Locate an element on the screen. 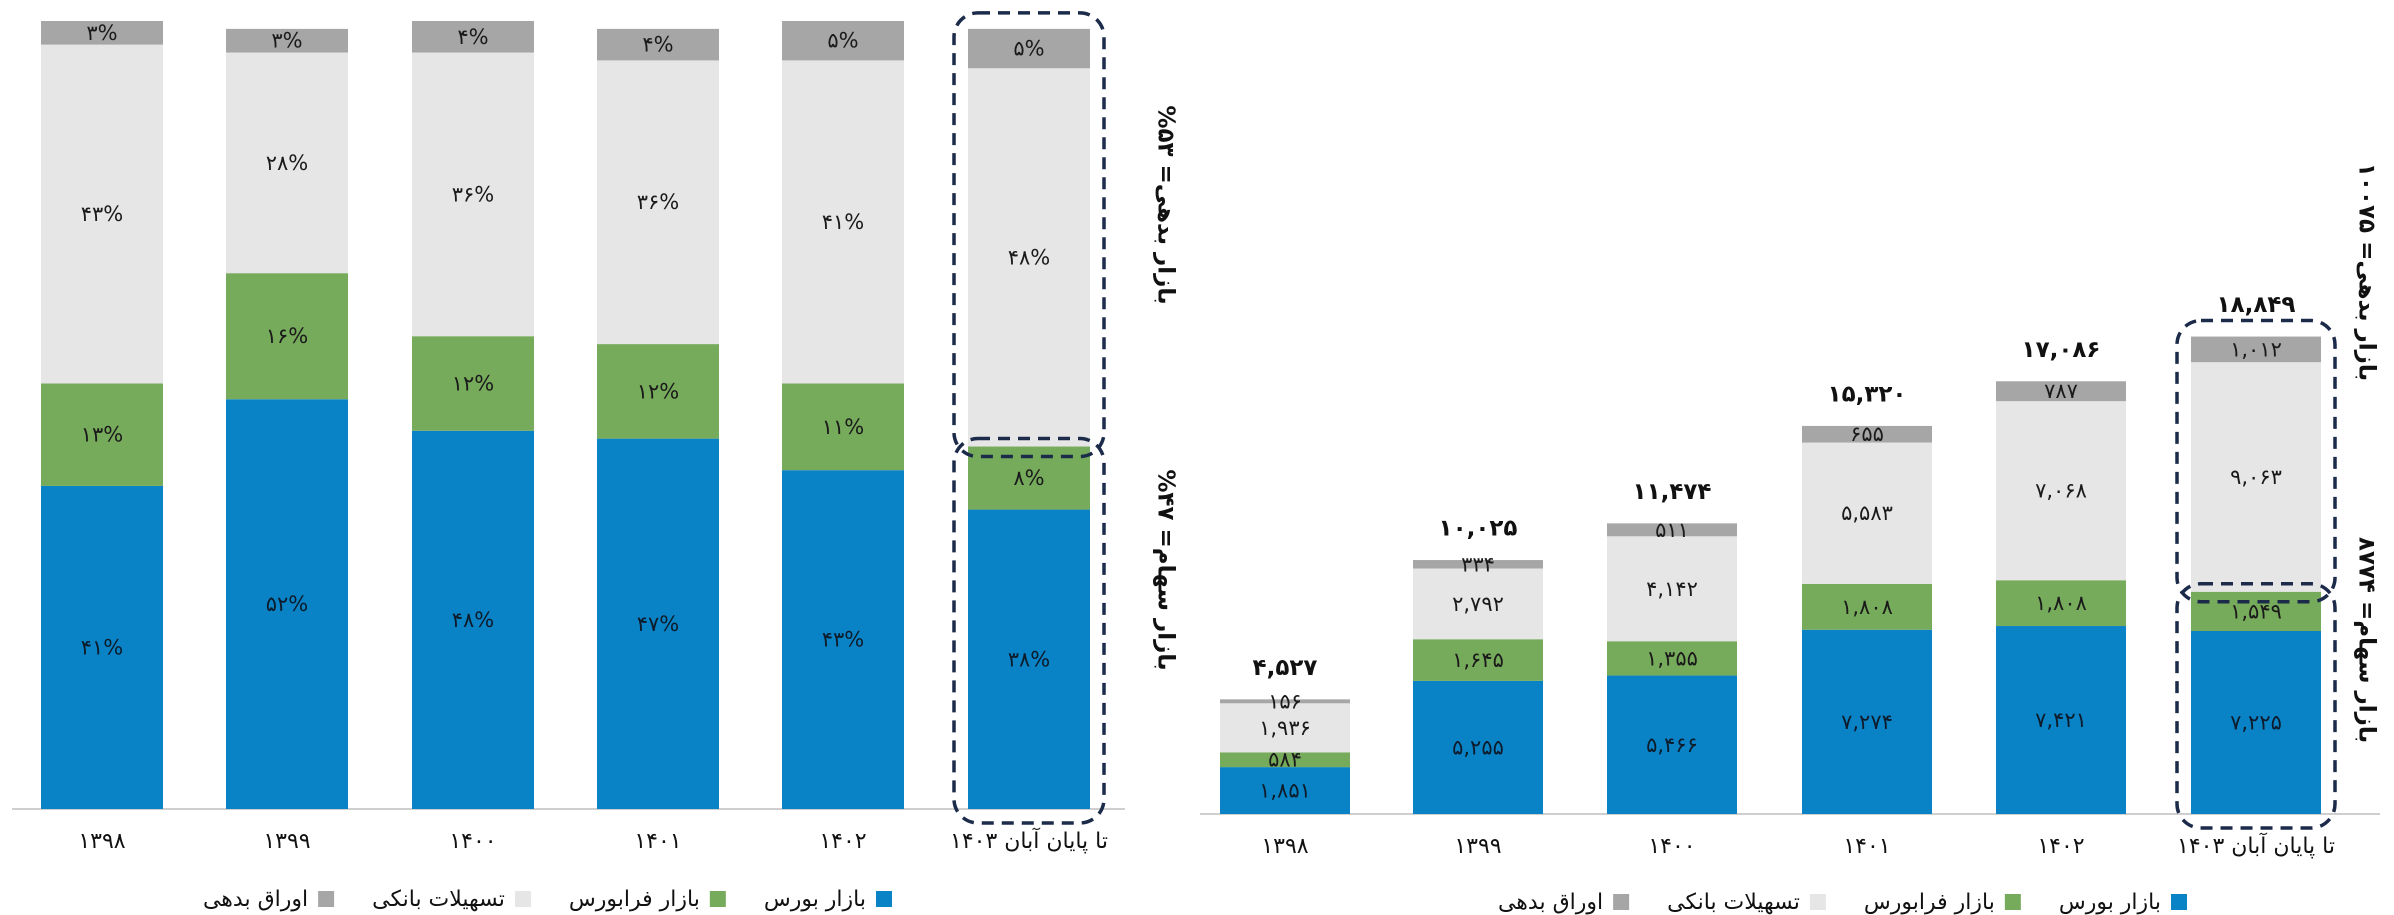 This screenshot has height=915, width=2394. data-label: ۴۱% is located at coordinates (102, 647).